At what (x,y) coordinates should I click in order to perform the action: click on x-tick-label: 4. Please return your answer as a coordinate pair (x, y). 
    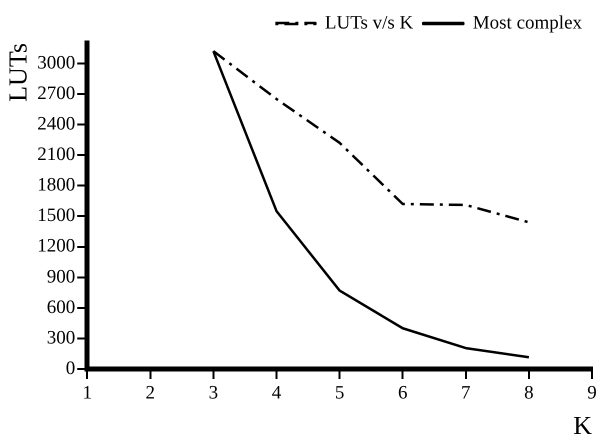
    Looking at the image, I should click on (277, 393).